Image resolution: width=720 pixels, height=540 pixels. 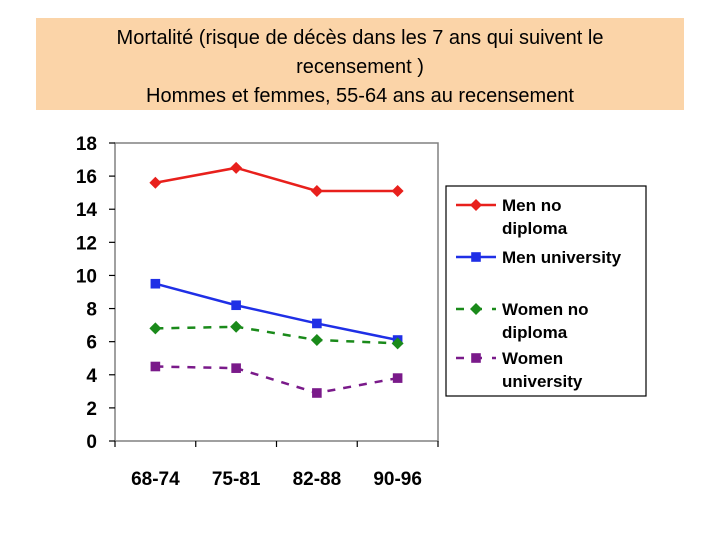 I want to click on x-tick-label: 82-88, so click(x=317, y=479).